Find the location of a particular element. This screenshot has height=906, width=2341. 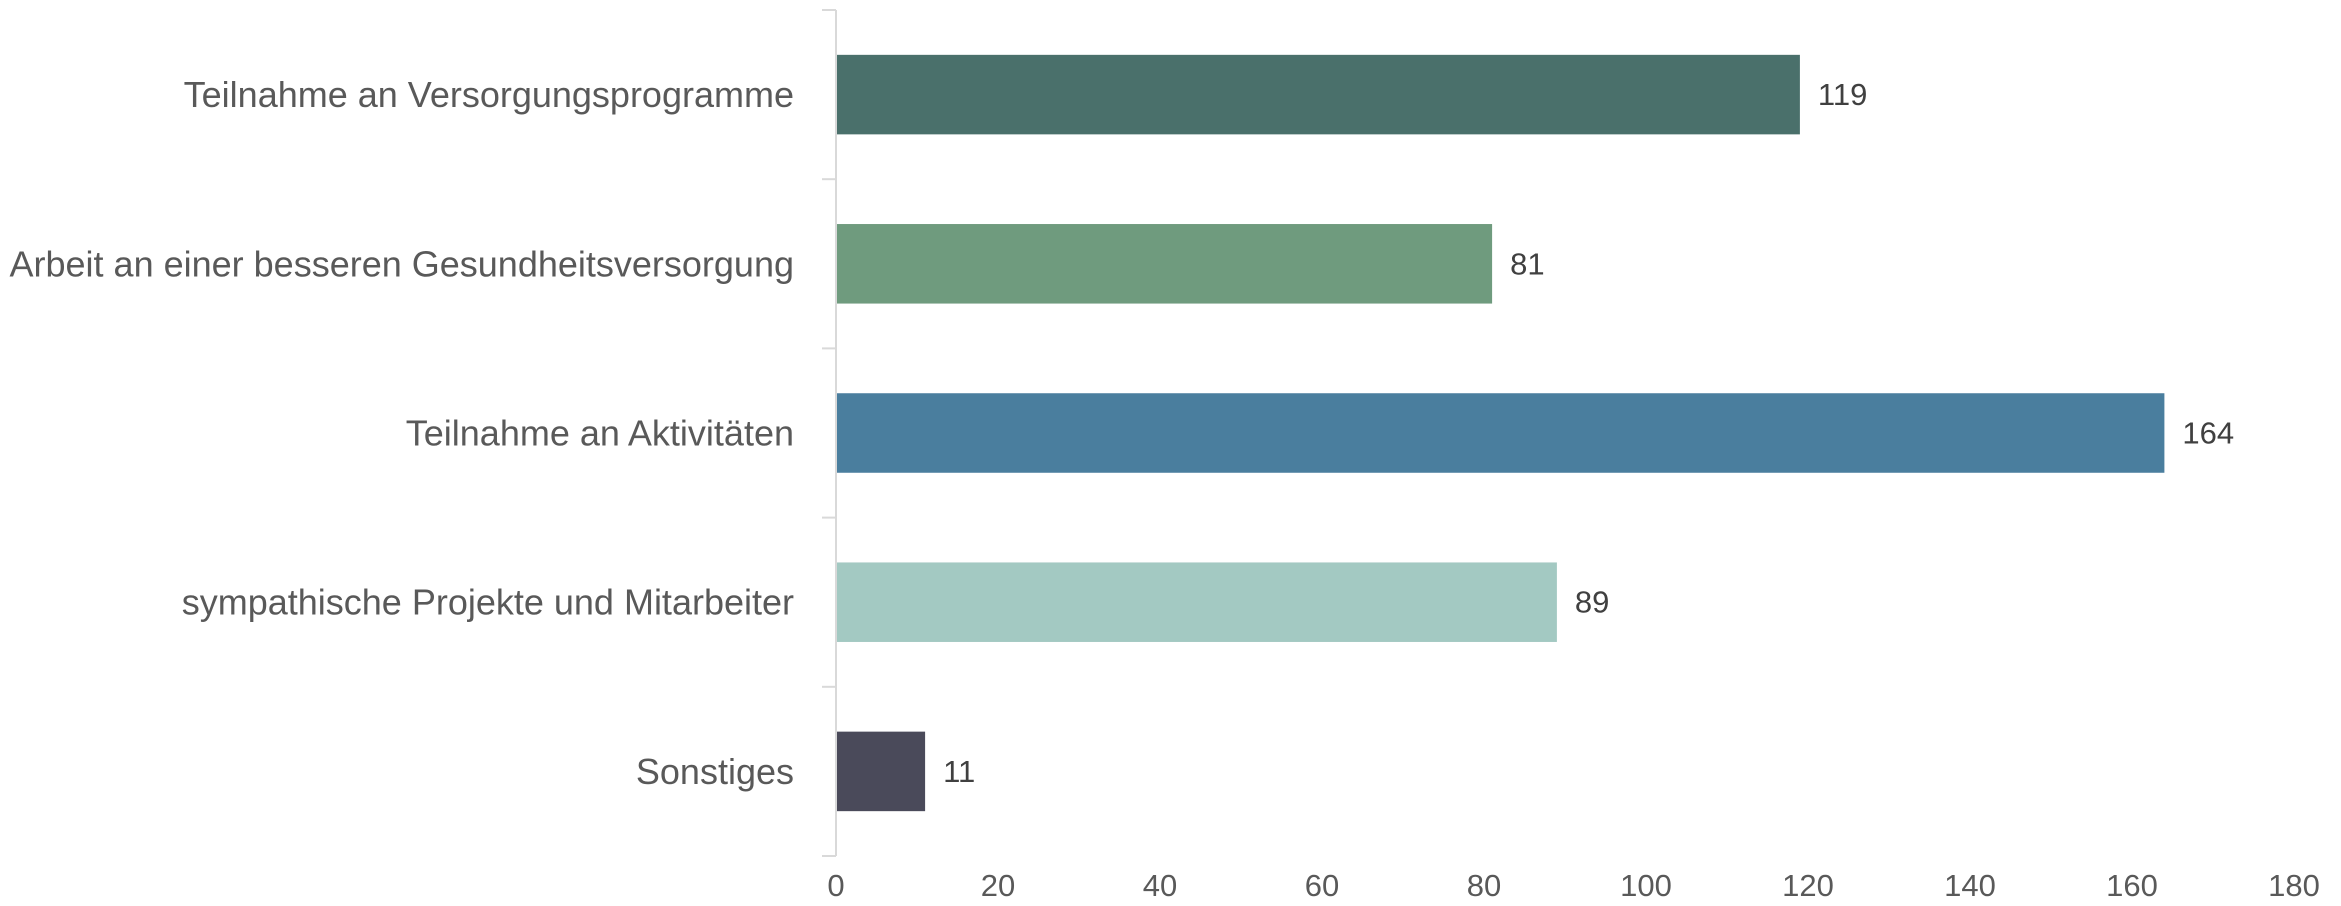

x-tick-label: 100 is located at coordinates (1646, 885).